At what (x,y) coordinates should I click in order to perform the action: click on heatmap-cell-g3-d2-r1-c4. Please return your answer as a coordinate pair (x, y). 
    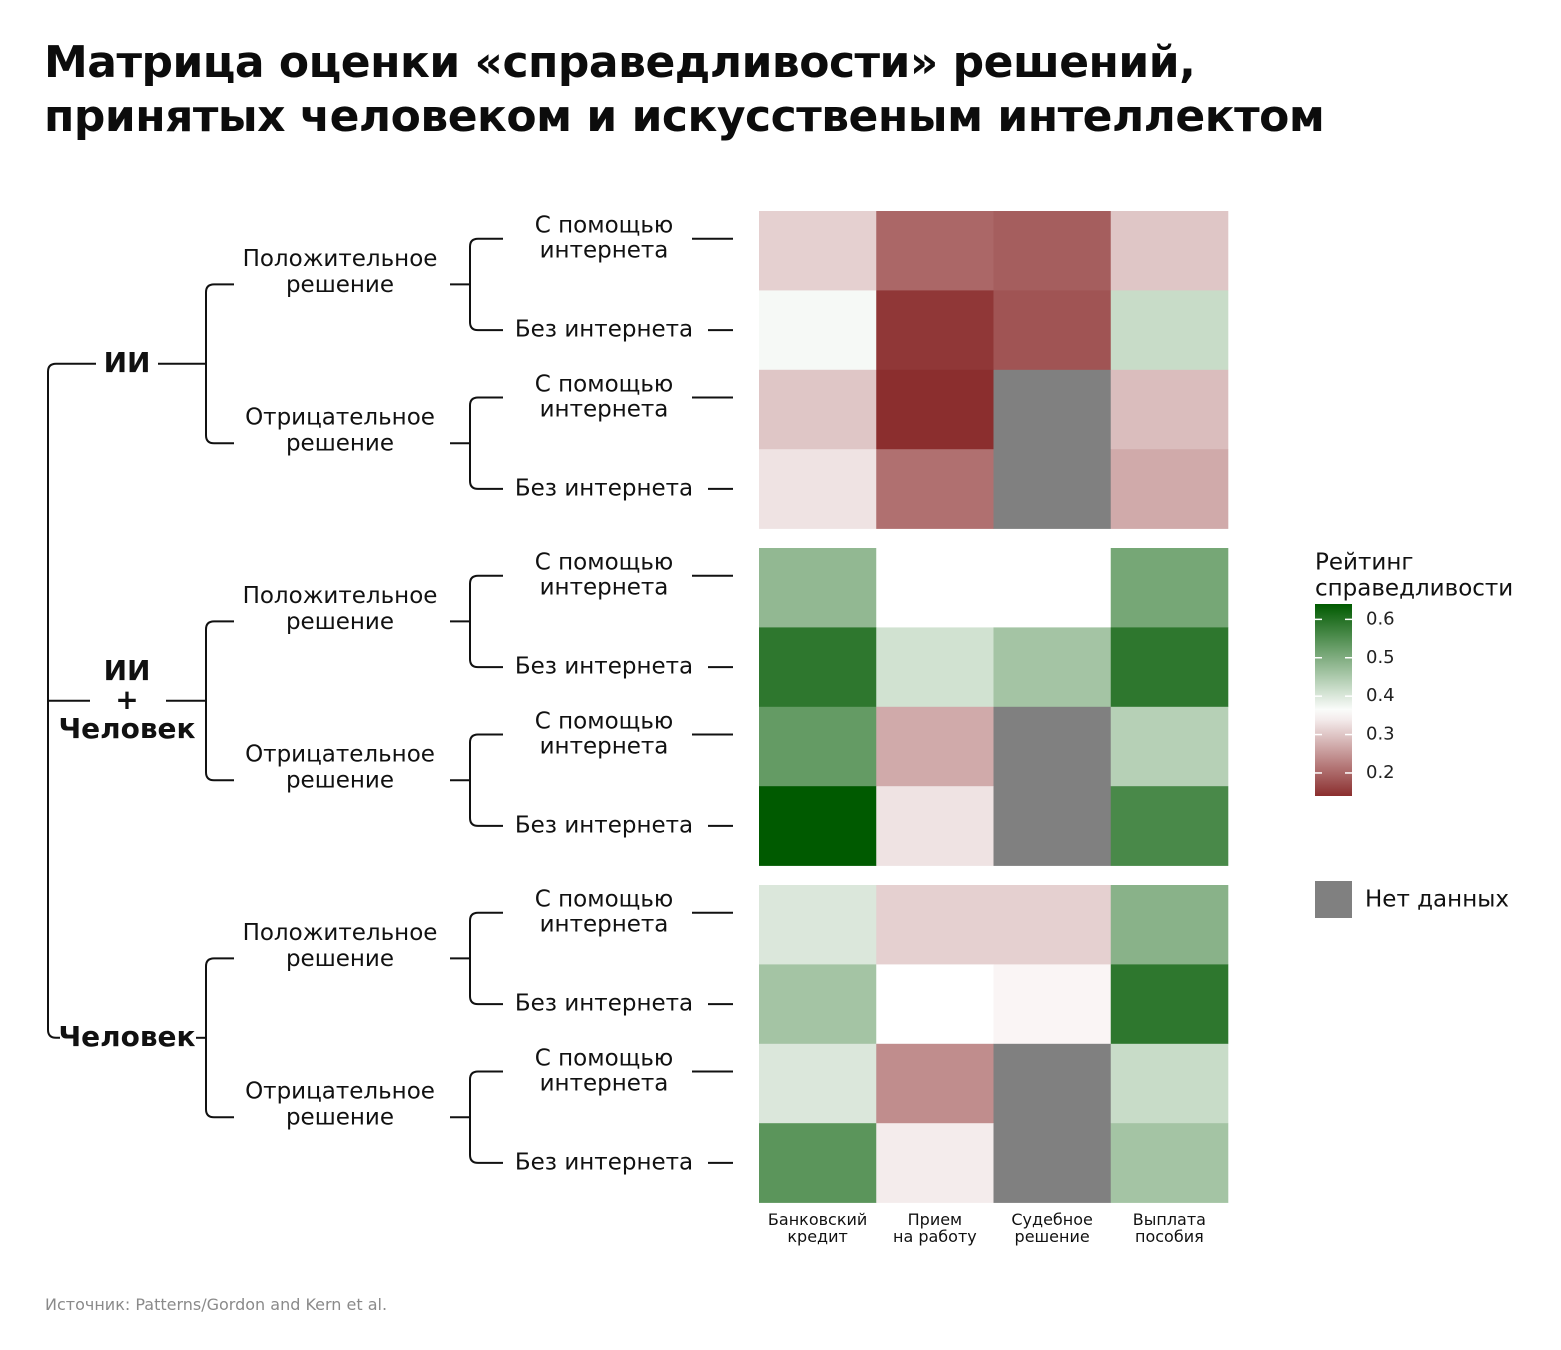
    Looking at the image, I should click on (1169, 1083).